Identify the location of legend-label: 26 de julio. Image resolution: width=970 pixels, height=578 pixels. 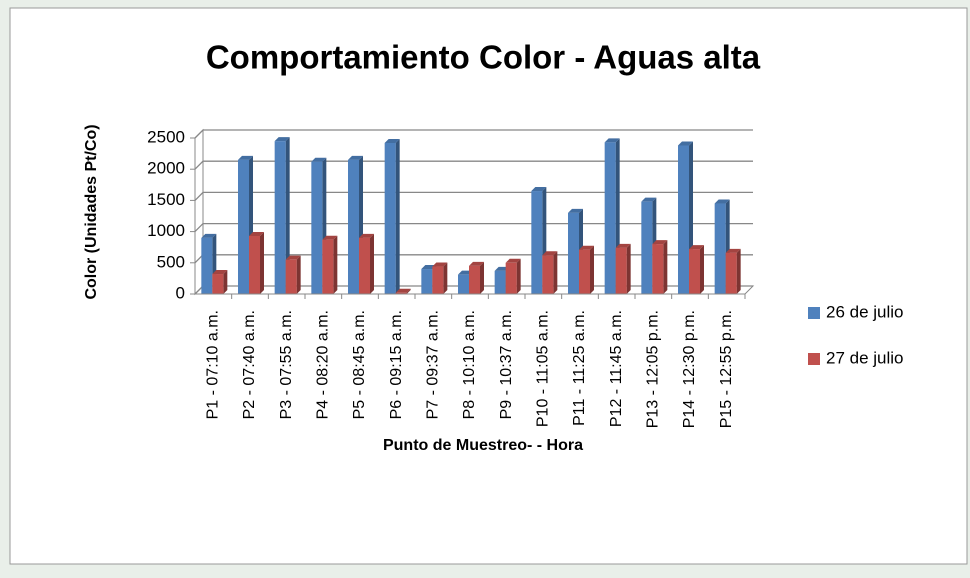
(865, 311).